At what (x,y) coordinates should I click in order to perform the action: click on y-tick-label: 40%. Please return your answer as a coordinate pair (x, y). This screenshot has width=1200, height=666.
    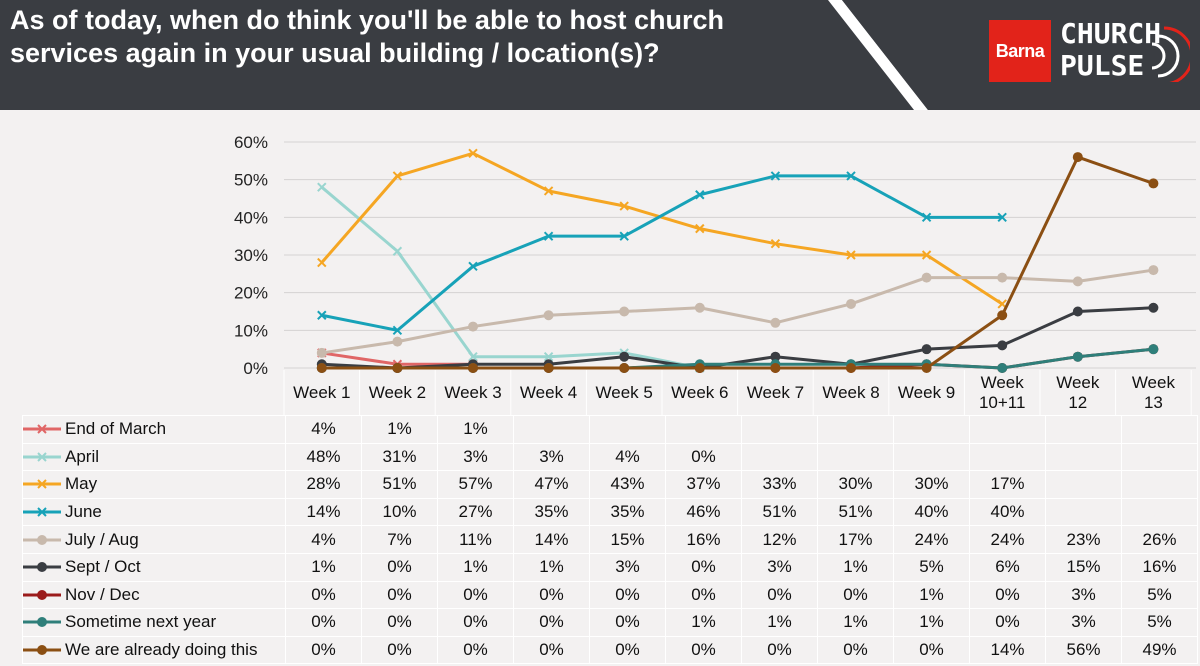
    Looking at the image, I should click on (251, 217).